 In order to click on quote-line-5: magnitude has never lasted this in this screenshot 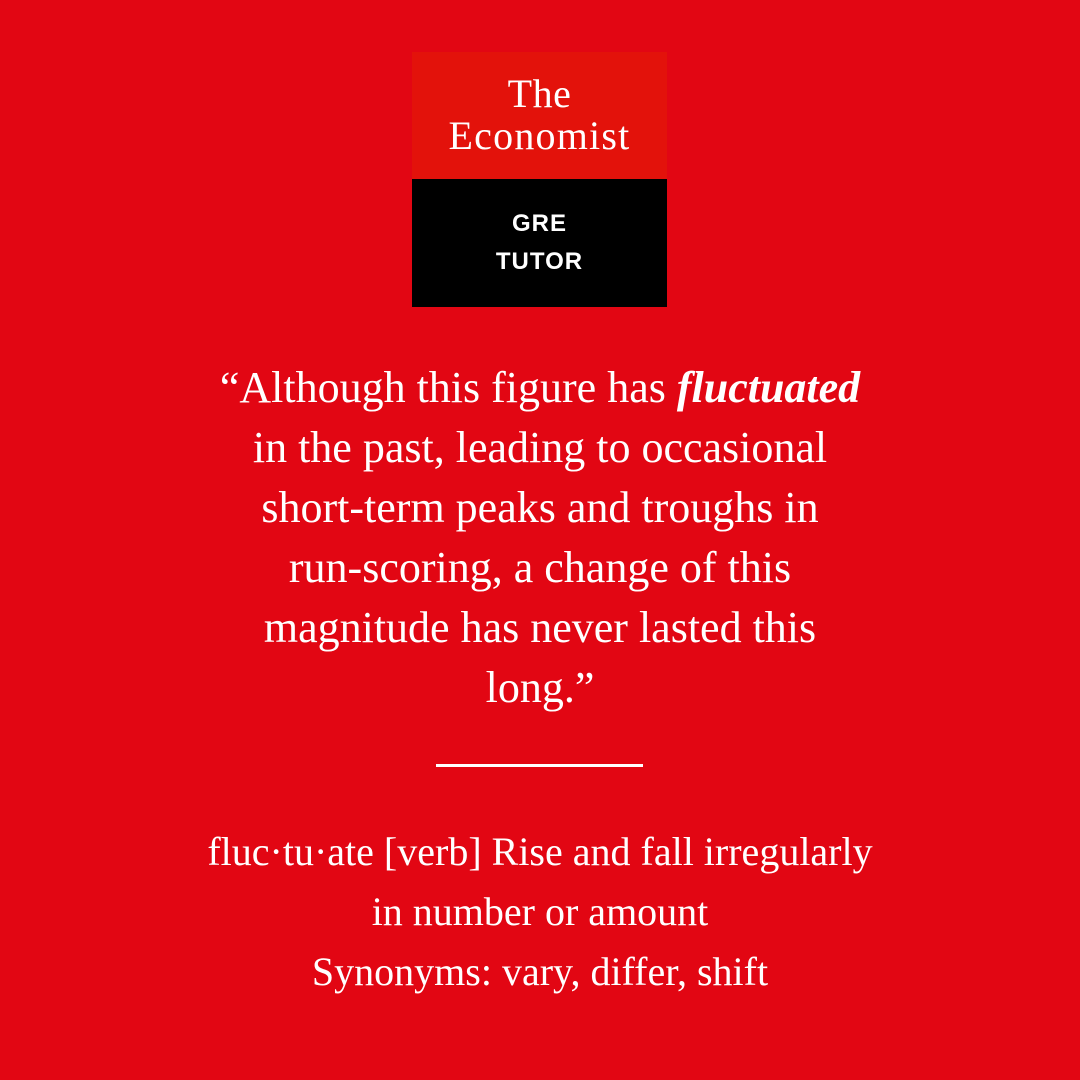, I will do `click(540, 627)`.